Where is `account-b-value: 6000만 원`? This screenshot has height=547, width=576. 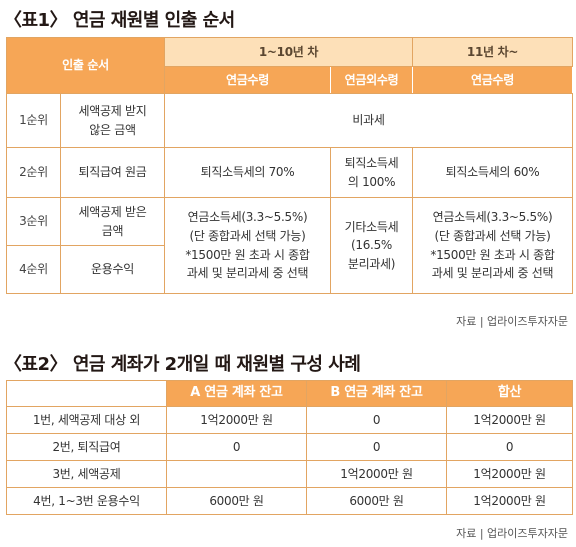 account-b-value: 6000만 원 is located at coordinates (376, 501).